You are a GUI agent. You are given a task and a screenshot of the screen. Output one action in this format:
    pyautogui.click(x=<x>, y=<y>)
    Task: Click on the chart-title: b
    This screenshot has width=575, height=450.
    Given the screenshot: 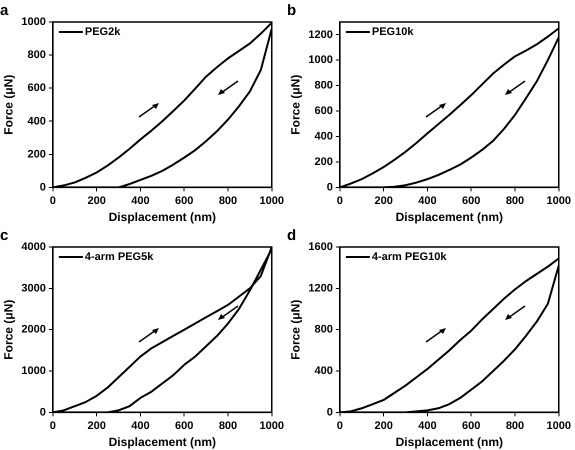 What is the action you would take?
    pyautogui.click(x=291, y=11)
    